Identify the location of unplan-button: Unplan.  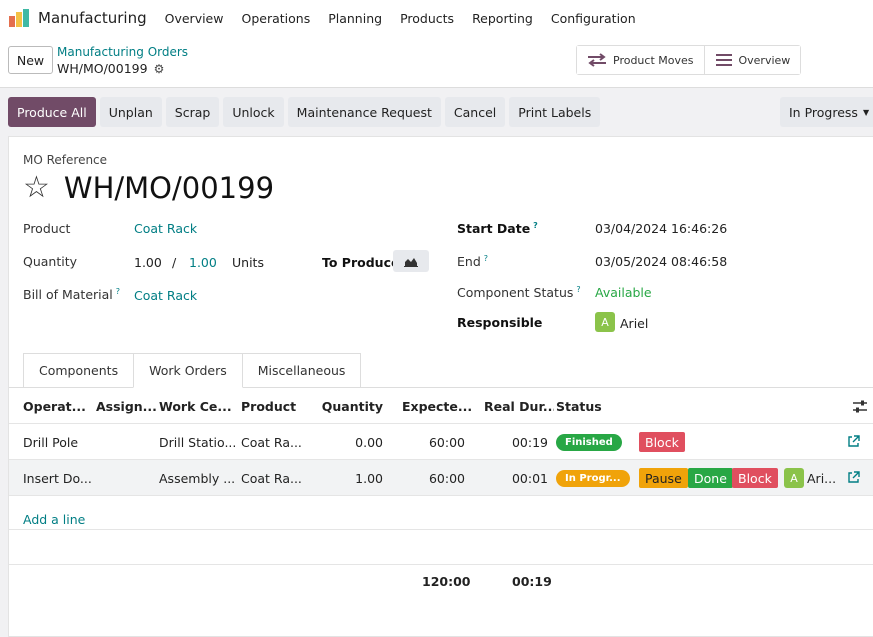
(130, 112).